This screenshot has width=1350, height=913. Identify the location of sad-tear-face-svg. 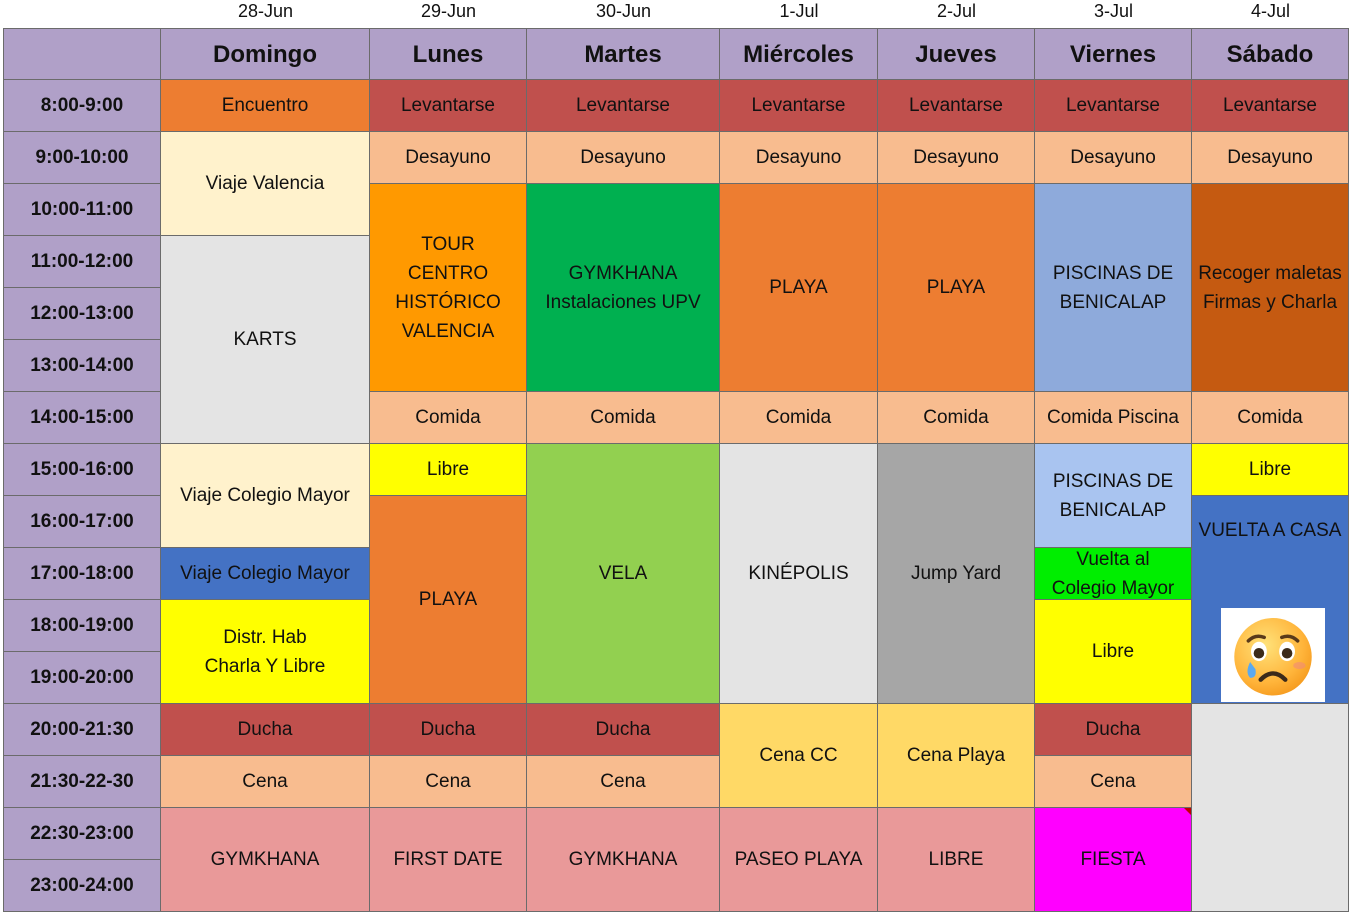
(1273, 657).